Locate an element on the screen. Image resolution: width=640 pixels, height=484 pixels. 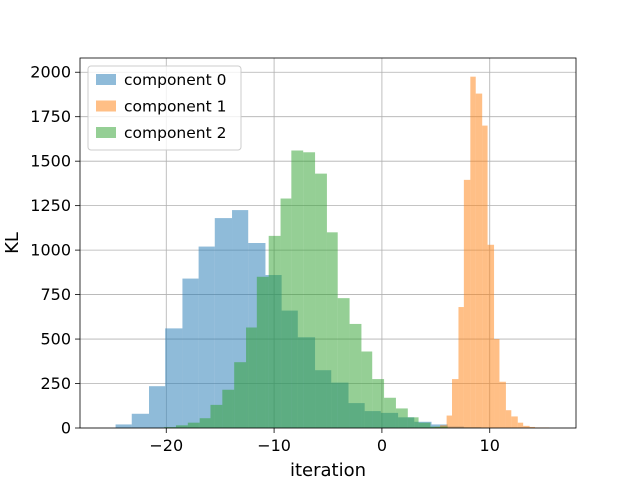
legend-box is located at coordinates (164, 108).